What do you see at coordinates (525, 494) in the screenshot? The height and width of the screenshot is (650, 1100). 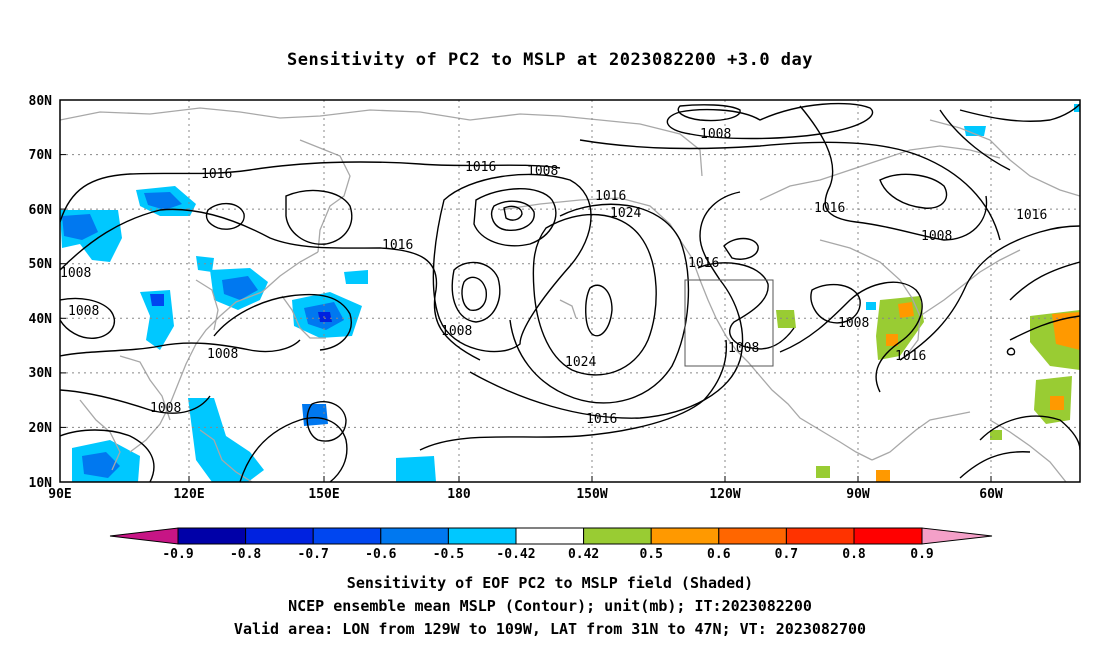 I see `longitude-labels: 90E 120E 150E 180 150W 120W 90W 60W` at bounding box center [525, 494].